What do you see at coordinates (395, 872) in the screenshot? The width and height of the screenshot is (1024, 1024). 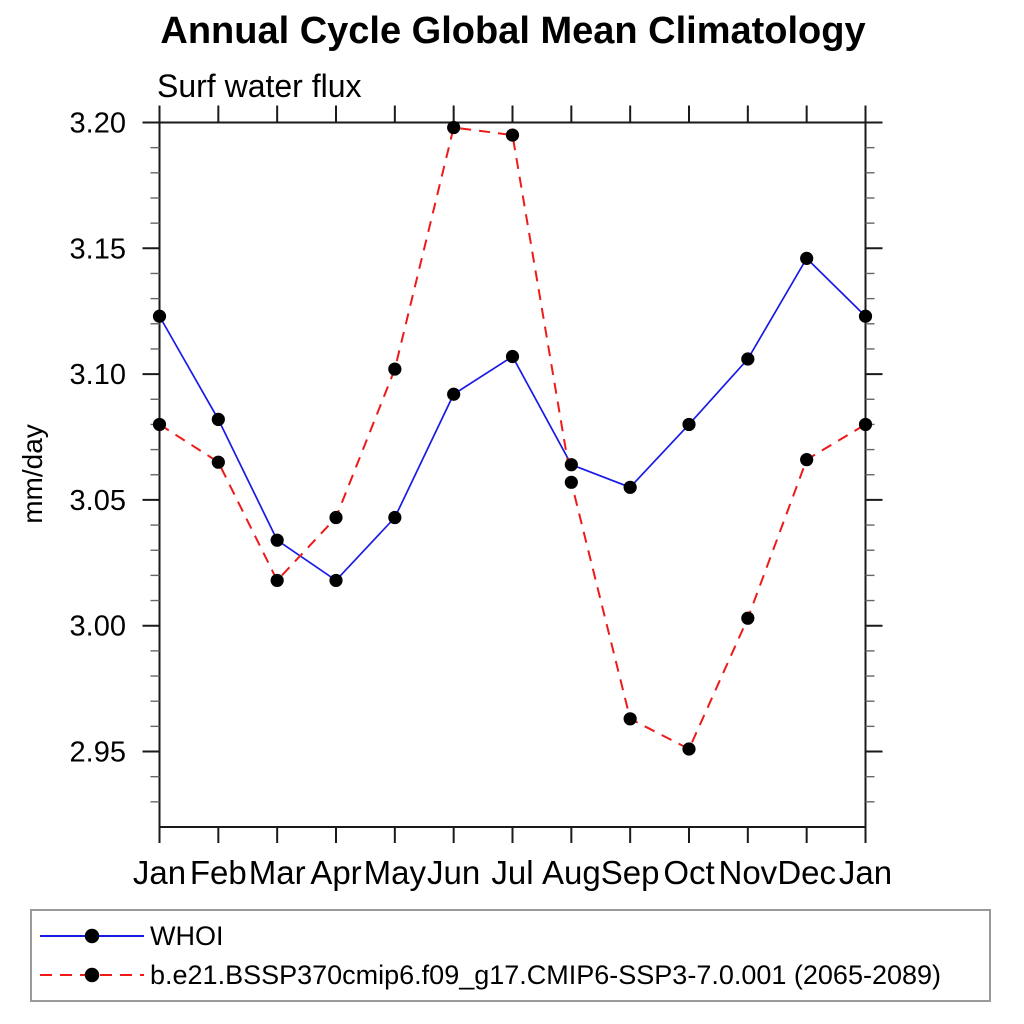 I see `x-tick-label: May` at bounding box center [395, 872].